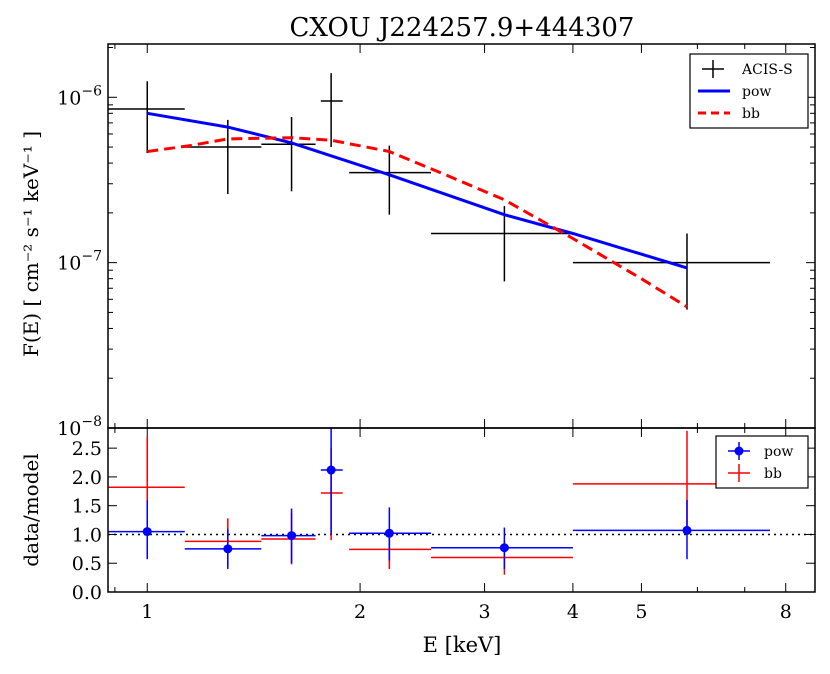 The height and width of the screenshot is (674, 830). Describe the element at coordinates (762, 462) in the screenshot. I see `ratio-legend-box` at that location.